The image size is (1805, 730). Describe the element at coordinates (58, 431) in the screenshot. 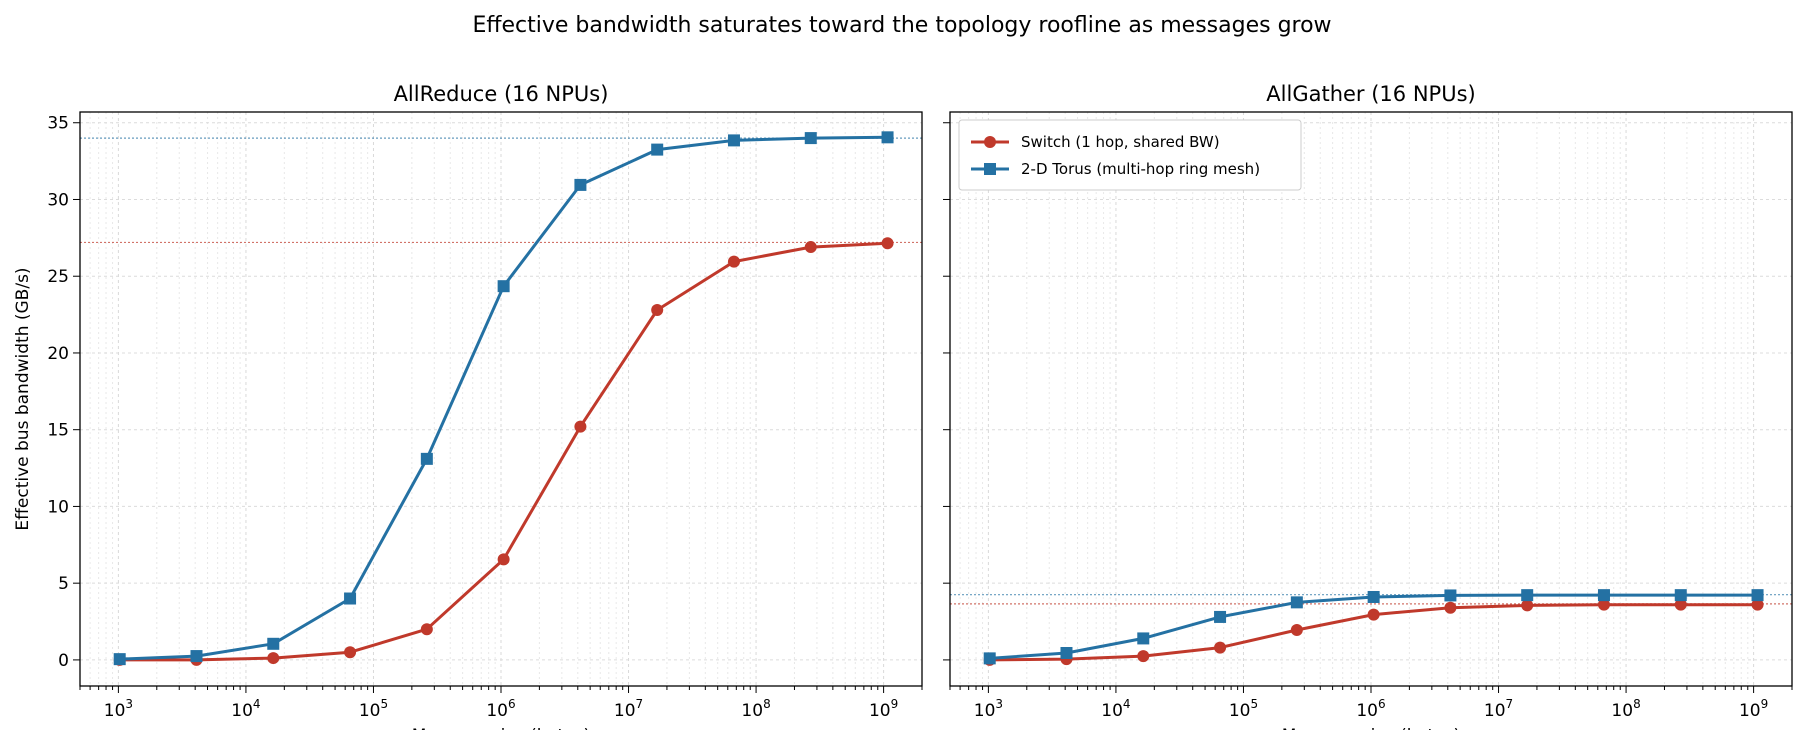

I see `y-tick-label: 15` at that location.